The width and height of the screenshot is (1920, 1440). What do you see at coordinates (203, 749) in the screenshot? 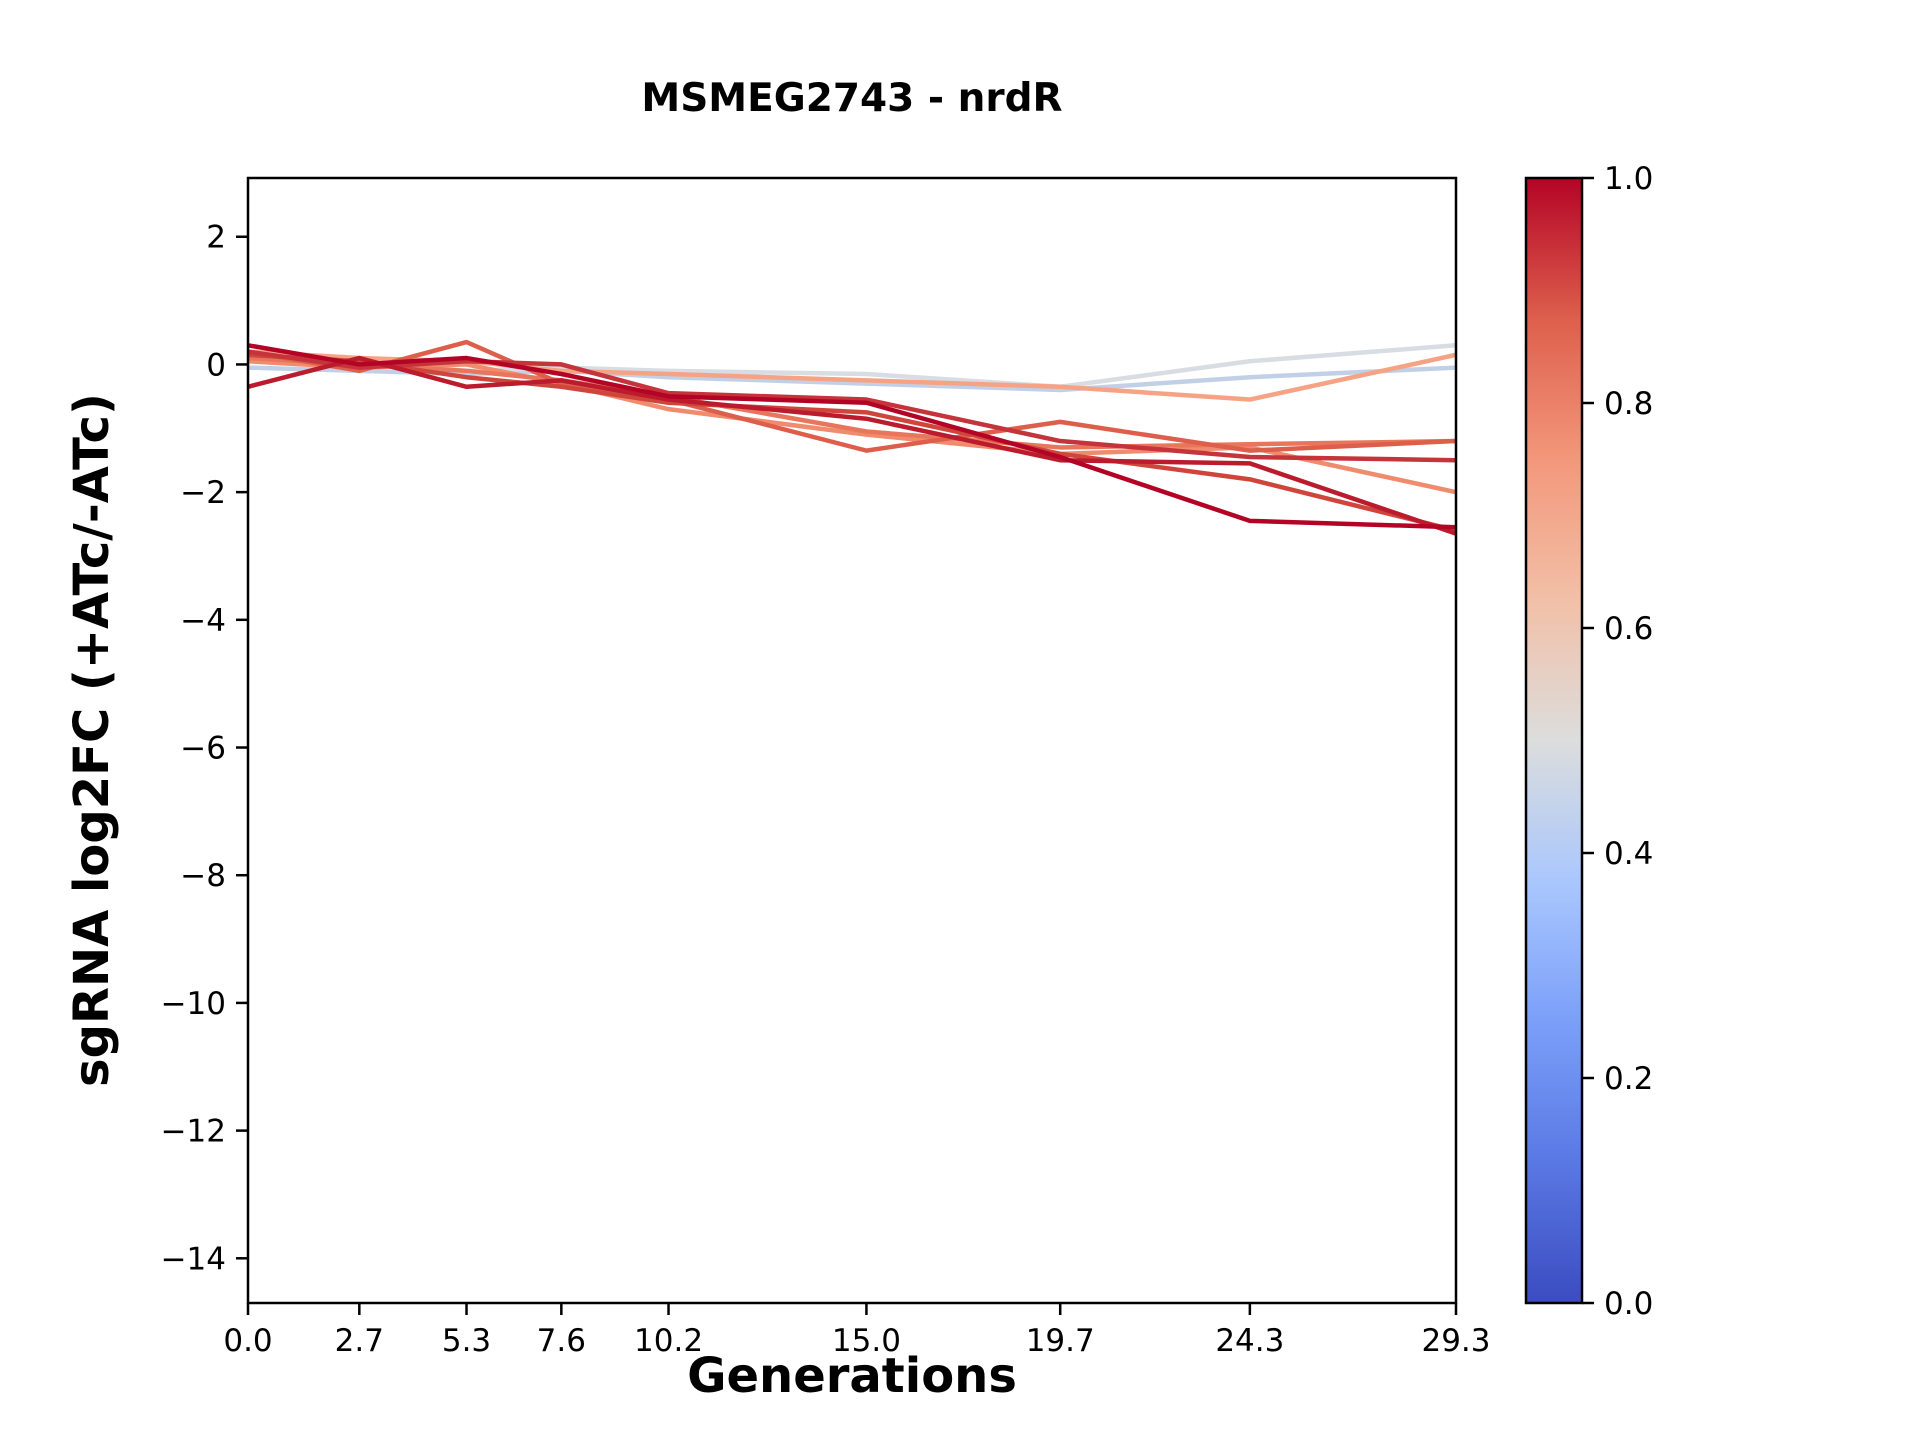
I see `y-tick-label: −6` at bounding box center [203, 749].